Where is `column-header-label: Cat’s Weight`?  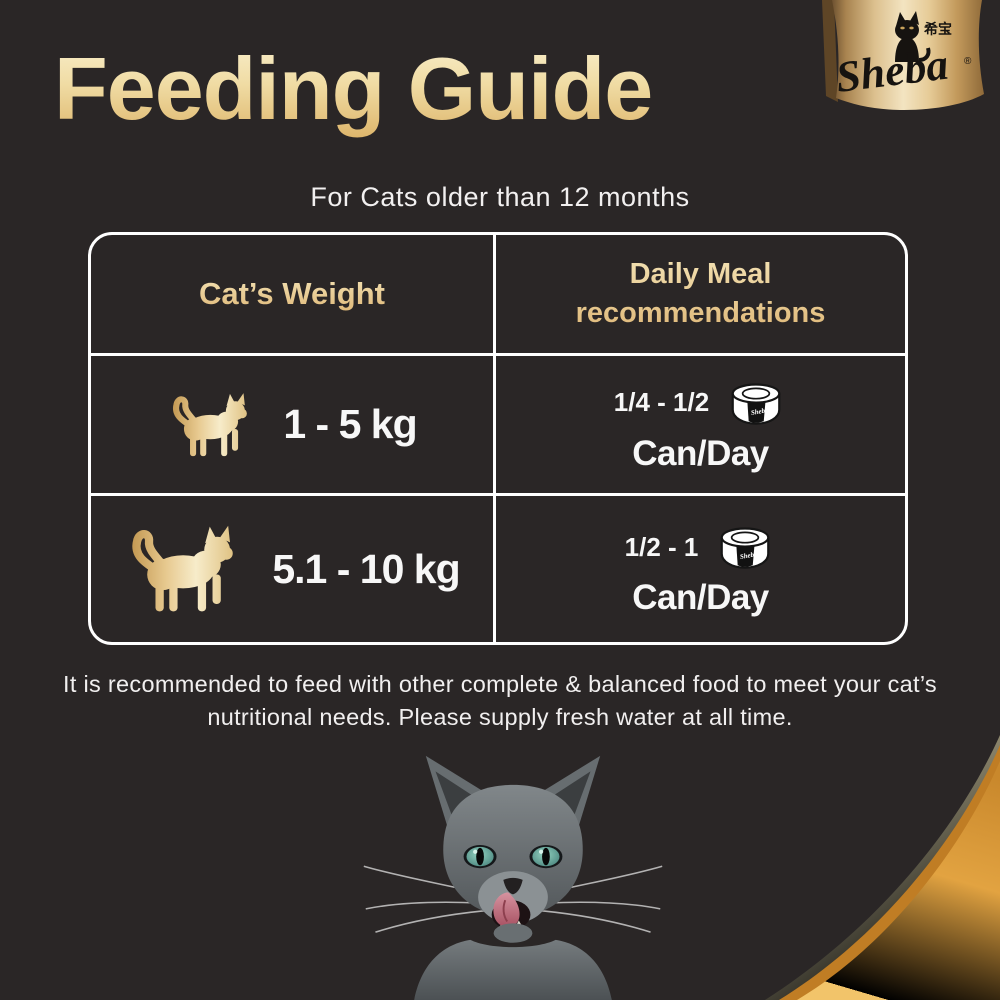 column-header-label: Cat’s Weight is located at coordinates (291, 293).